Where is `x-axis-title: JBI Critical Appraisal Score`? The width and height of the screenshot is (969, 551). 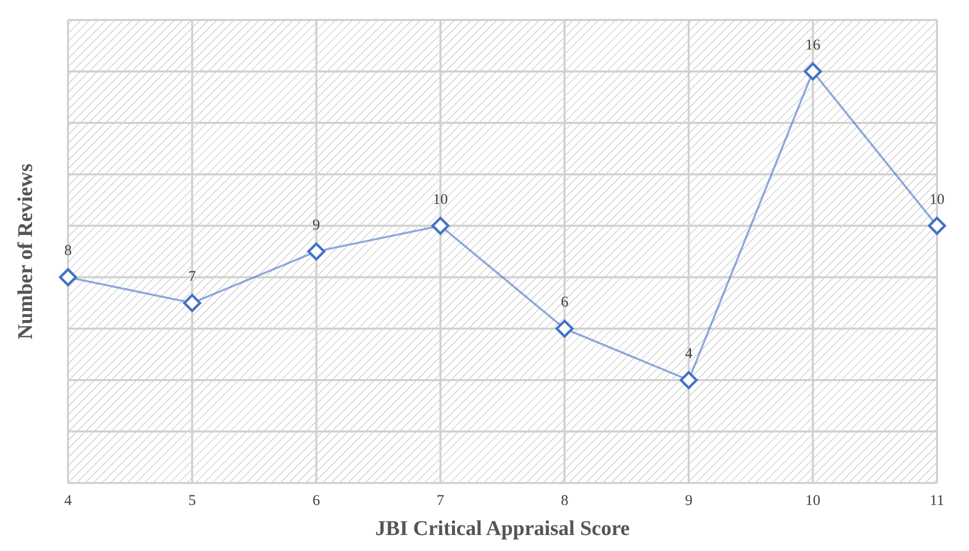
x-axis-title: JBI Critical Appraisal Score is located at coordinates (502, 528).